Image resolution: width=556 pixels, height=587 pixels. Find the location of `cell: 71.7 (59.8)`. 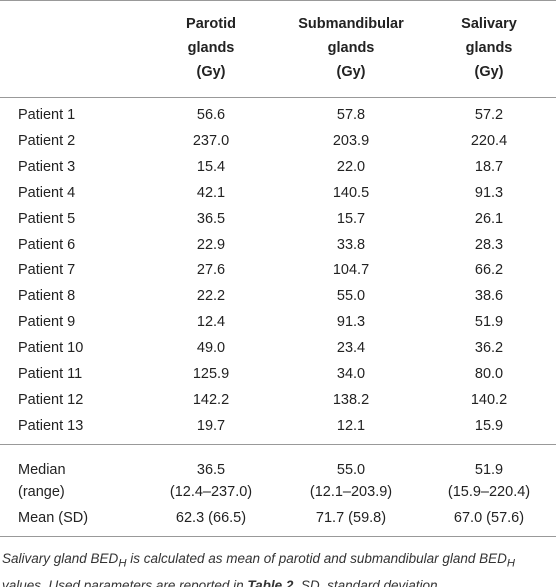

cell: 71.7 (59.8) is located at coordinates (351, 518).